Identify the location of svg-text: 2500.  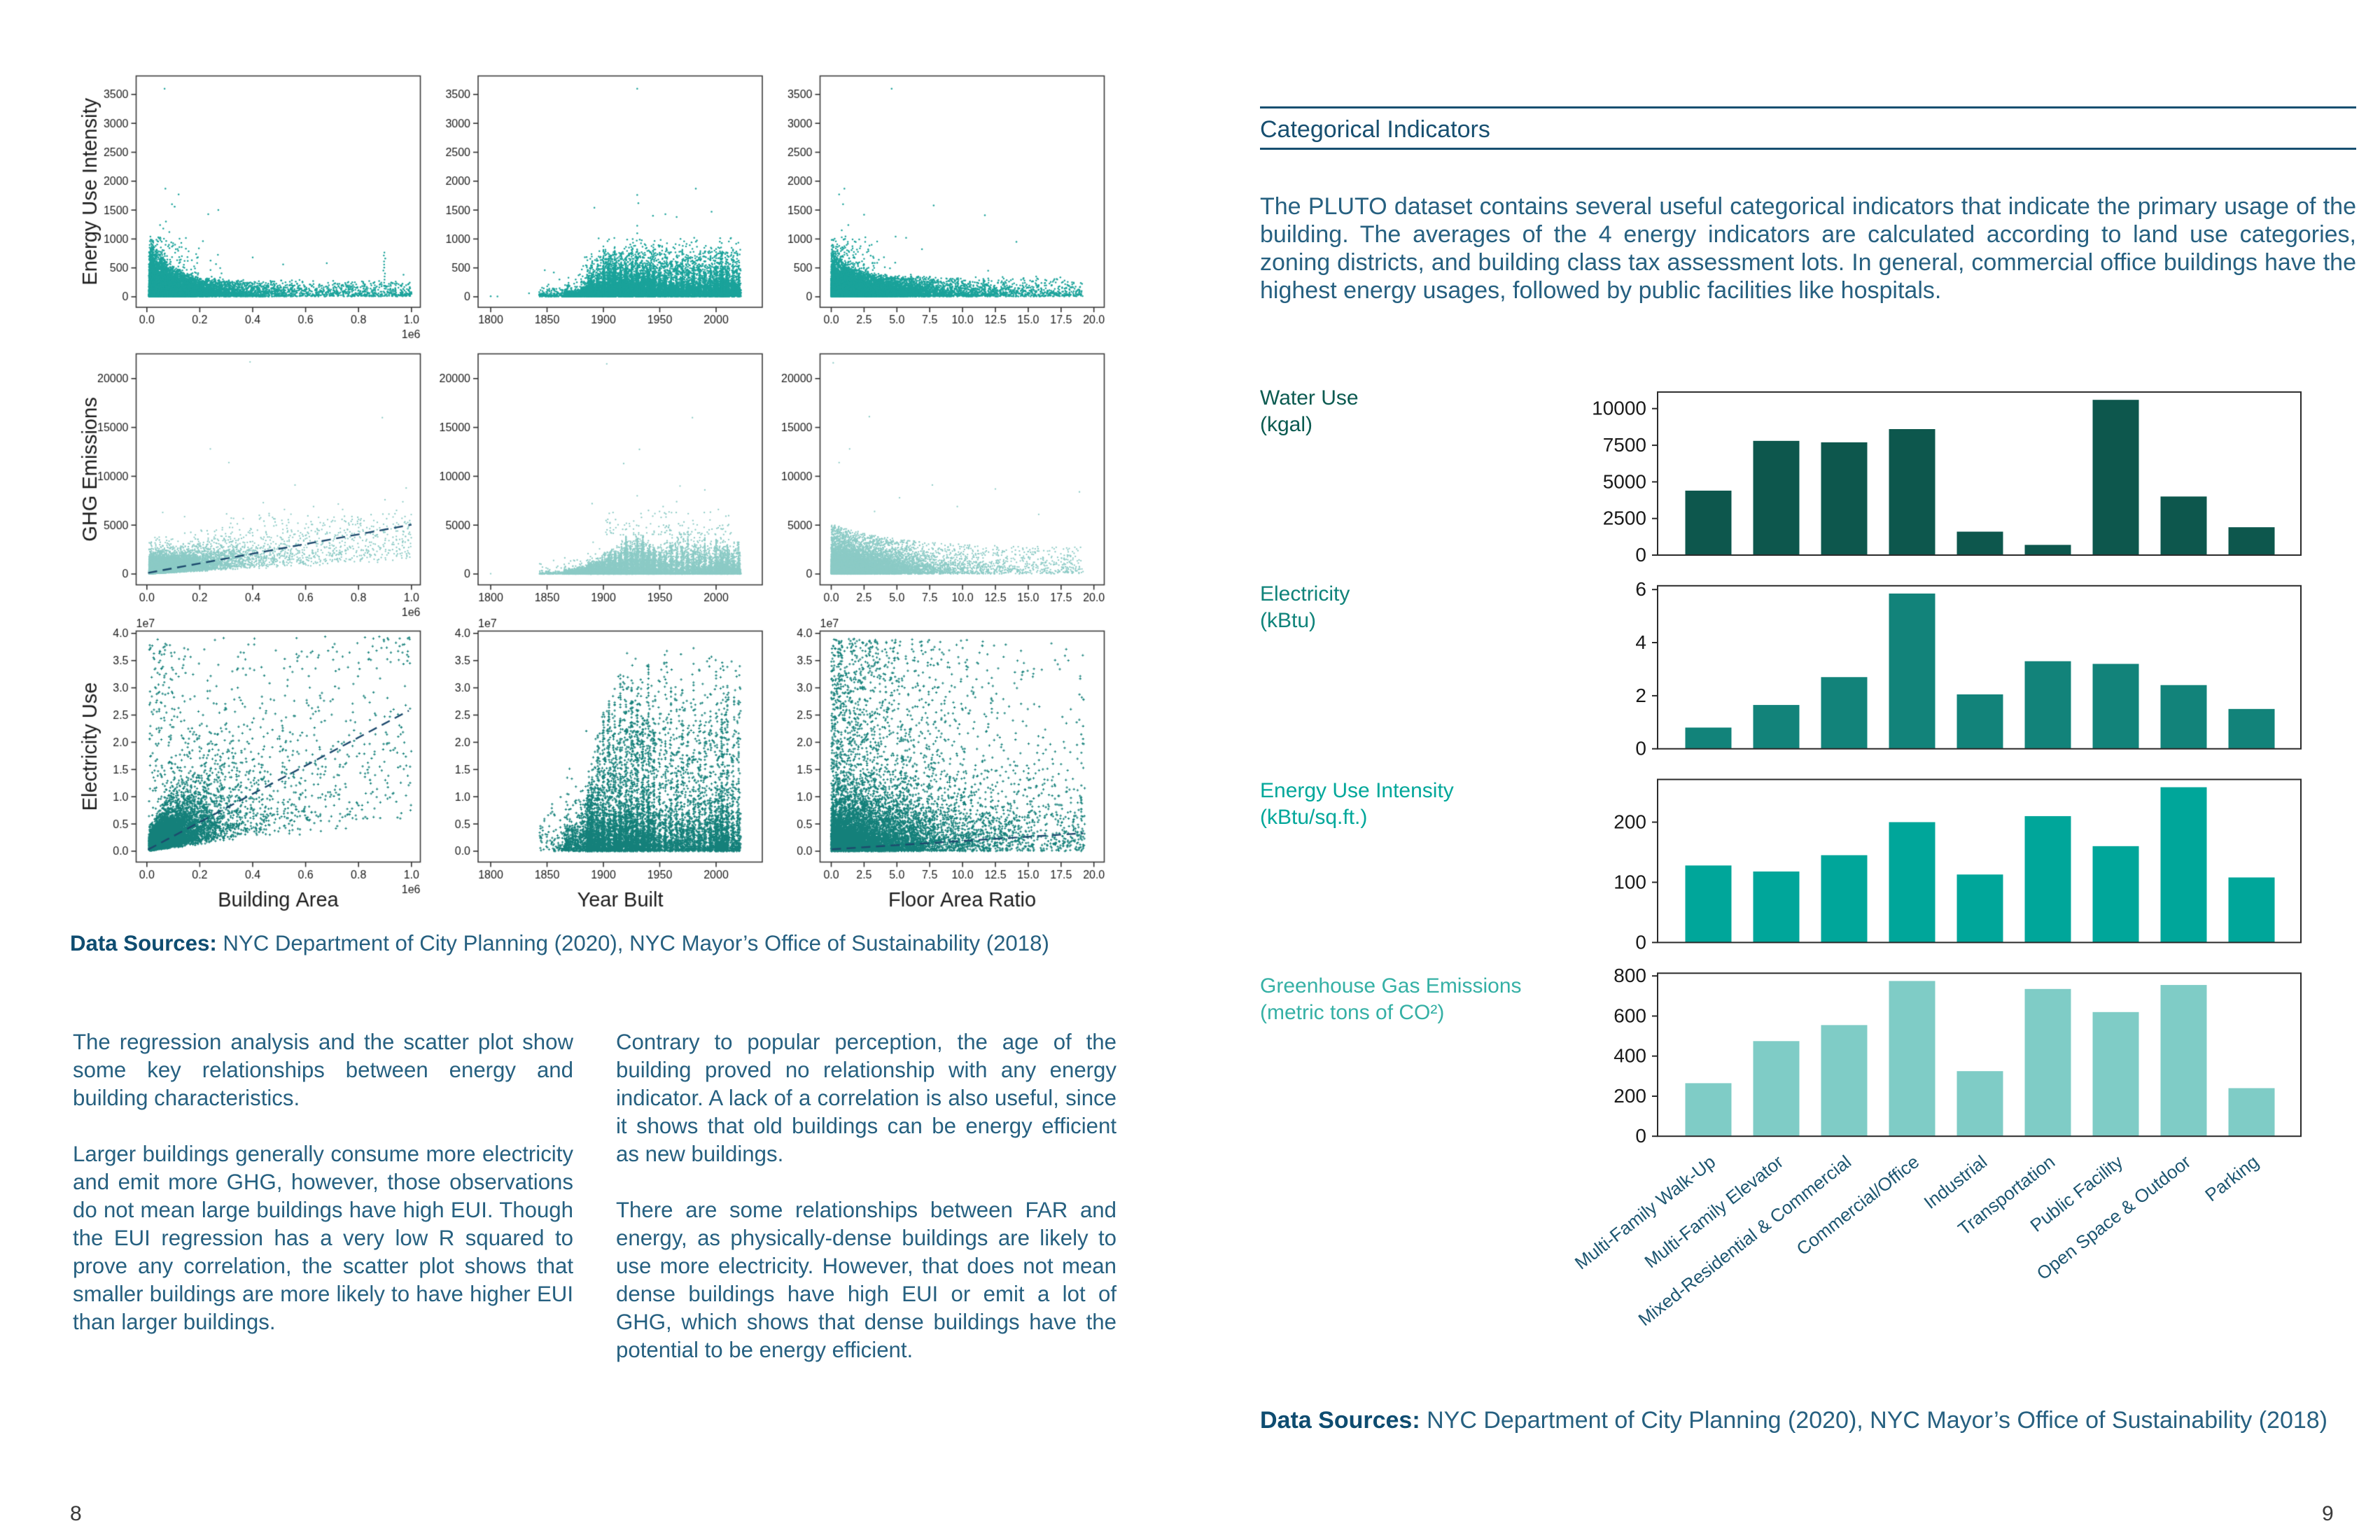
(1624, 518).